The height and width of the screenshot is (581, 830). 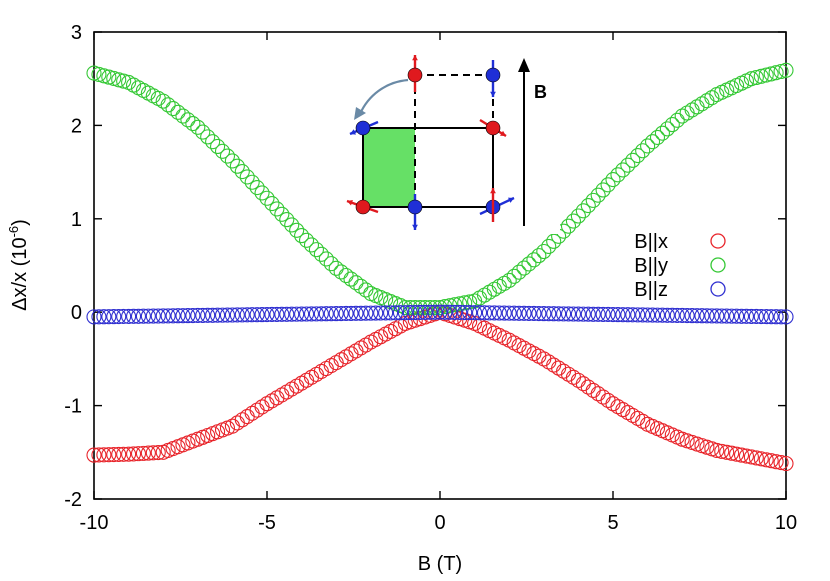 I want to click on spin-arrow-head, so click(x=511, y=200).